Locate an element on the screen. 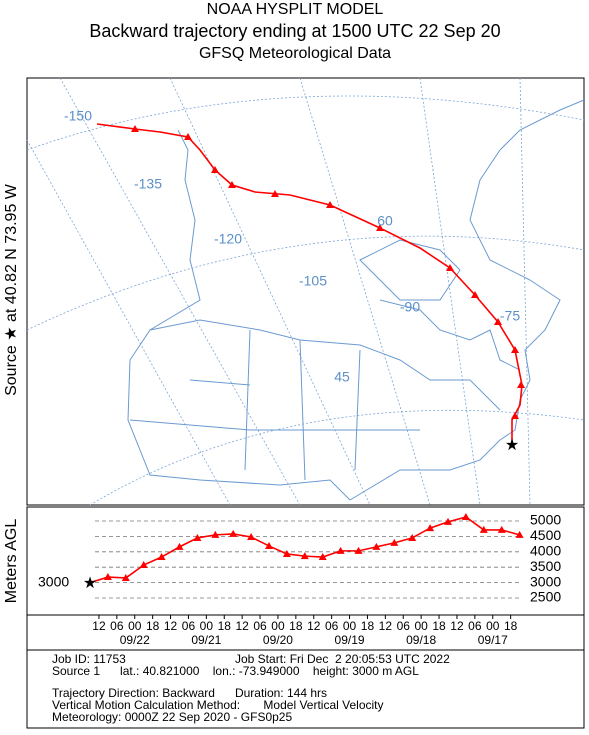  y-tick-label: 5000 is located at coordinates (545, 520).